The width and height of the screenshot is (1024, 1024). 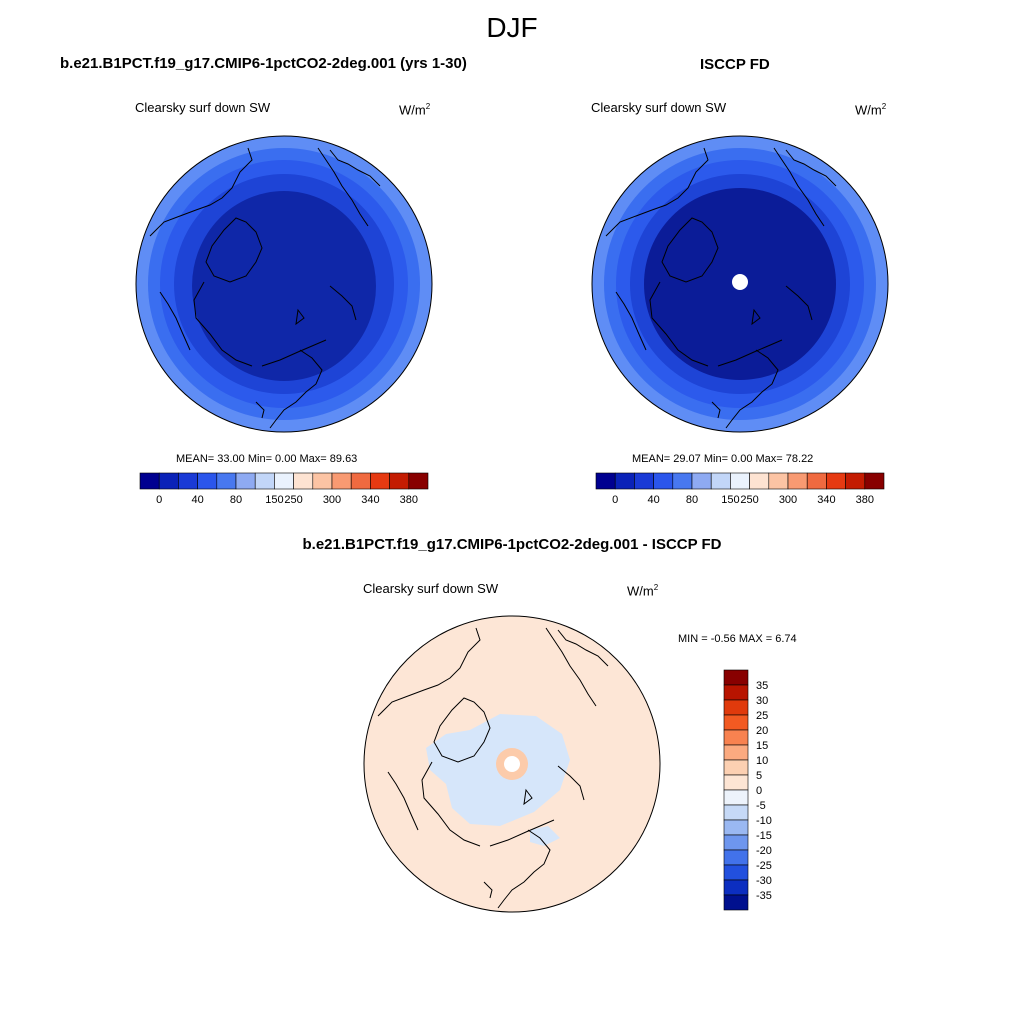 What do you see at coordinates (545, 836) in the screenshot?
I see `diff-map-cool-patch-small` at bounding box center [545, 836].